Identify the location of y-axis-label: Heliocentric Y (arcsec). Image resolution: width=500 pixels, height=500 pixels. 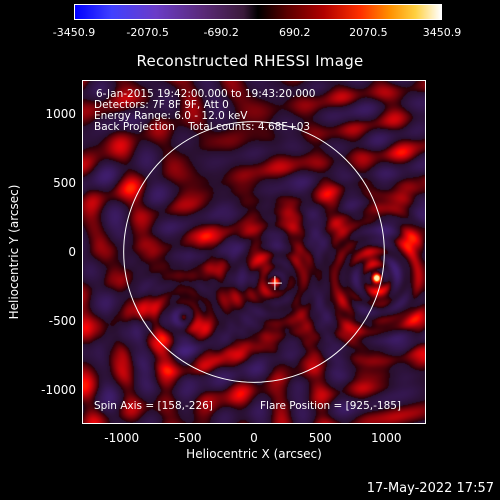
(14, 252).